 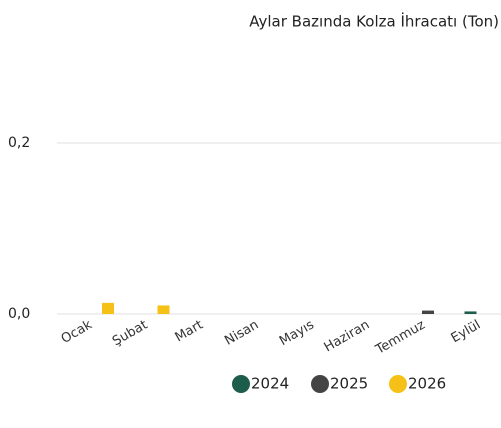 I want to click on x-tick-label: Mayıs, so click(x=297, y=333).